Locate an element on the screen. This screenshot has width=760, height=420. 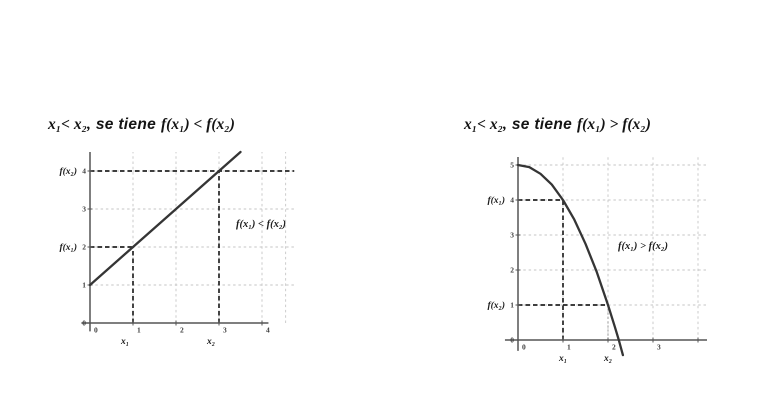
inequality-annotation: f(x₁) > f(x₂) is located at coordinates (643, 246).